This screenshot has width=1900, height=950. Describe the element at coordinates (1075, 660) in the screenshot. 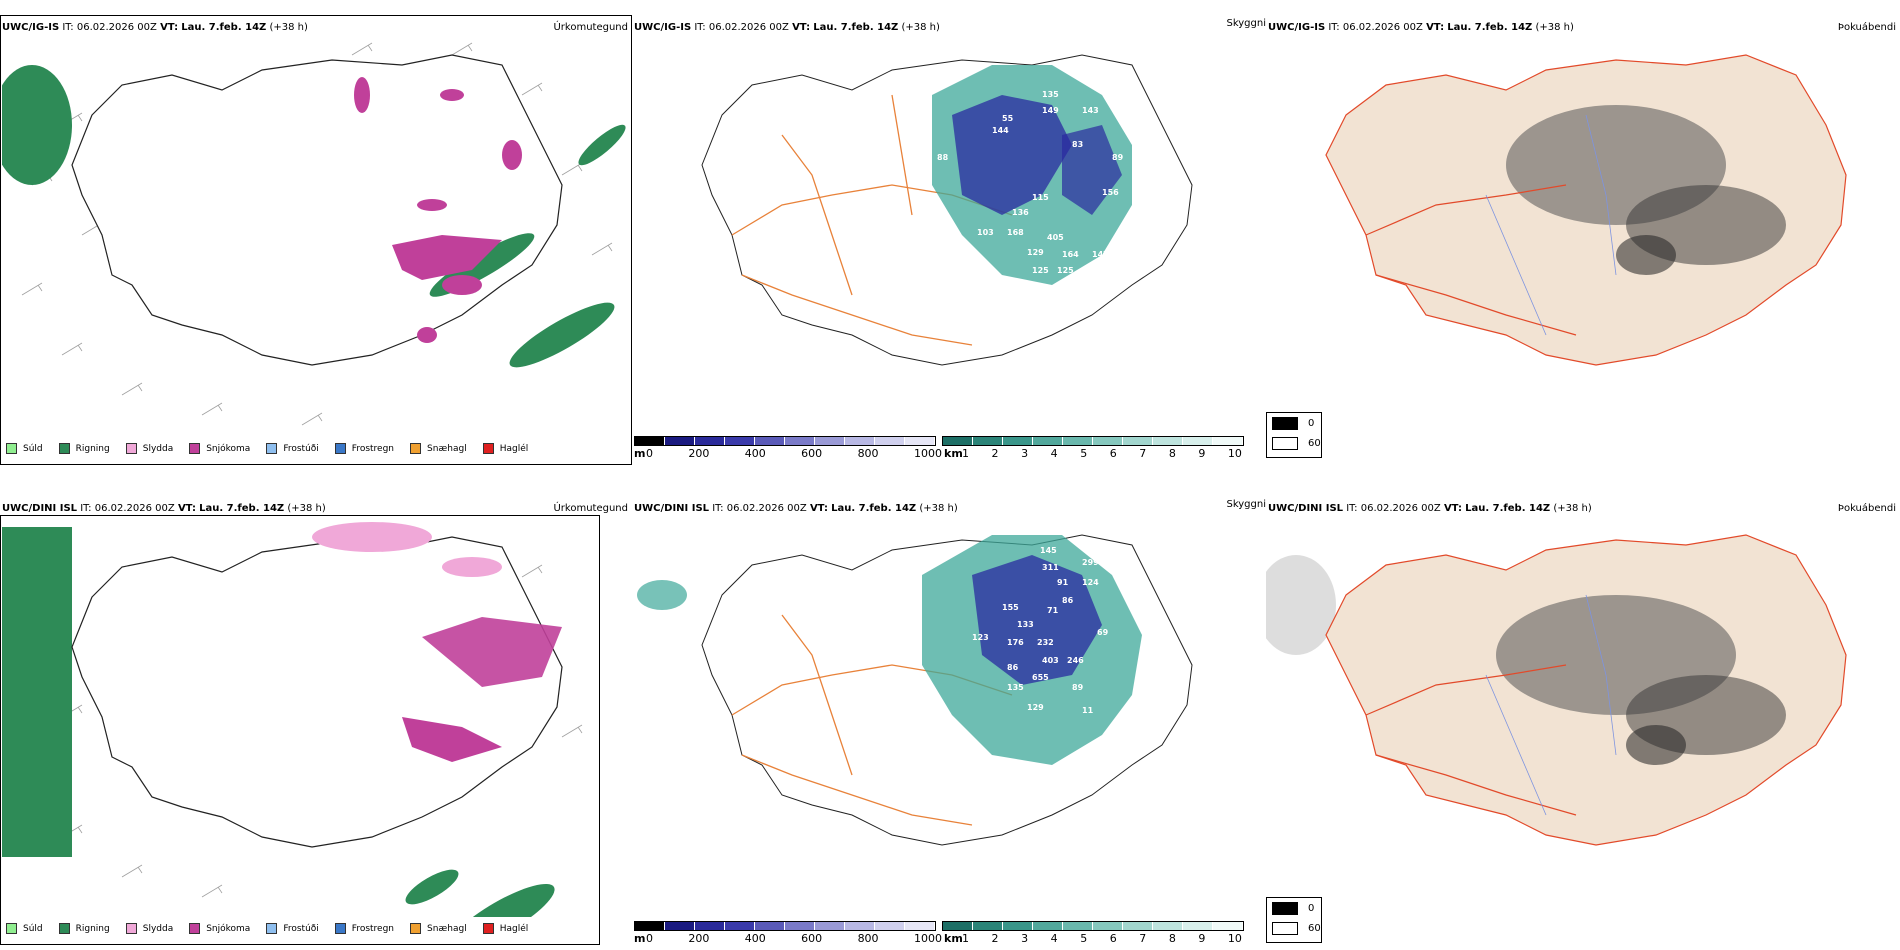

I see `svg-text: 246` at that location.